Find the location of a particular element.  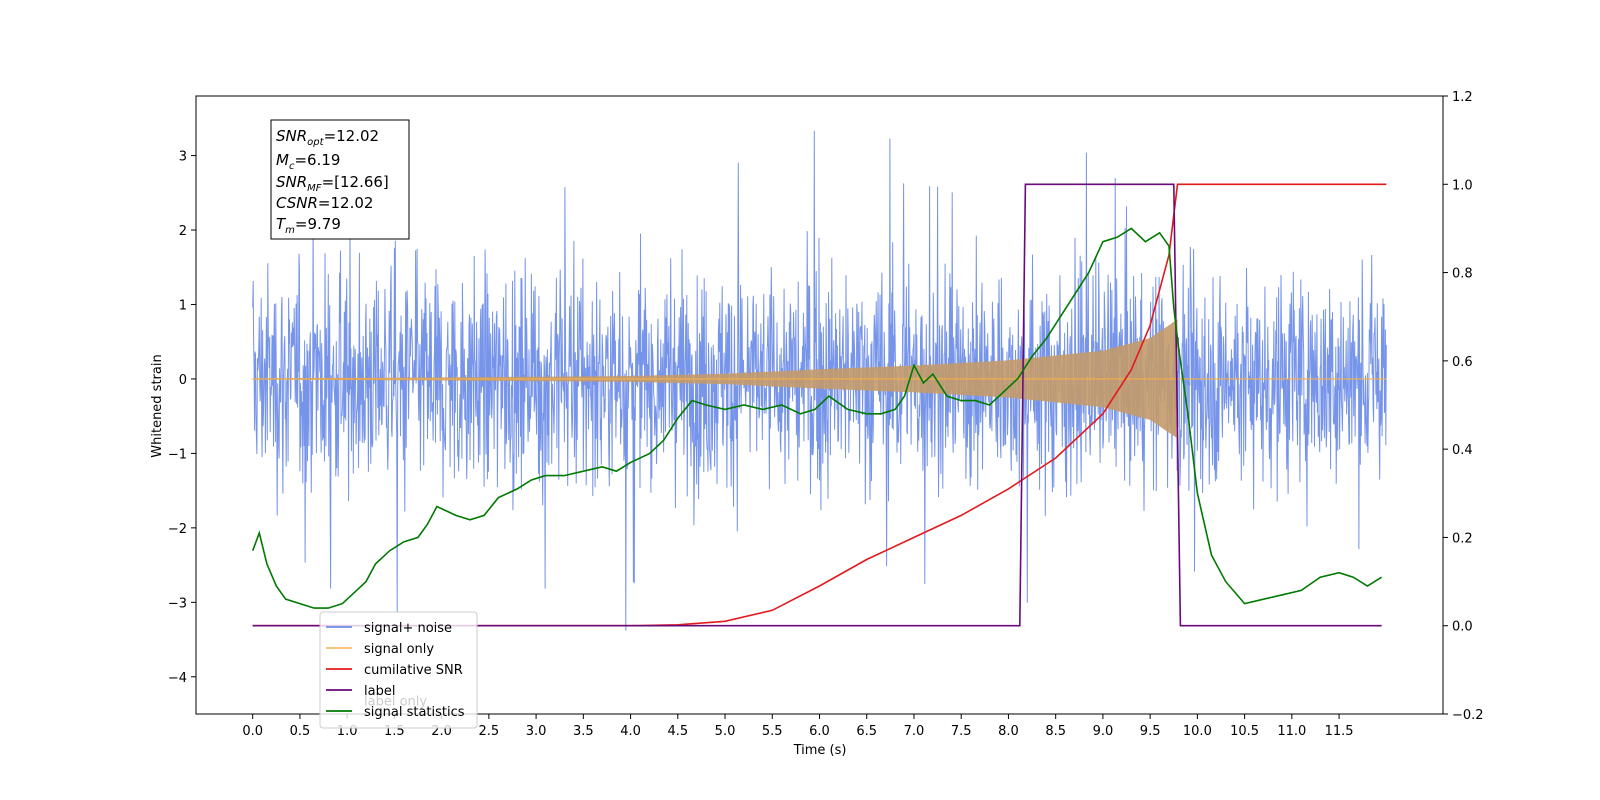

x-tick: 5.0 is located at coordinates (725, 726).